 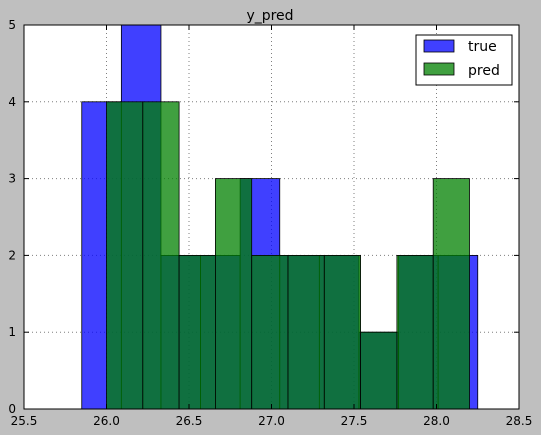 What do you see at coordinates (12, 179) in the screenshot?
I see `y-tick-label: 3` at bounding box center [12, 179].